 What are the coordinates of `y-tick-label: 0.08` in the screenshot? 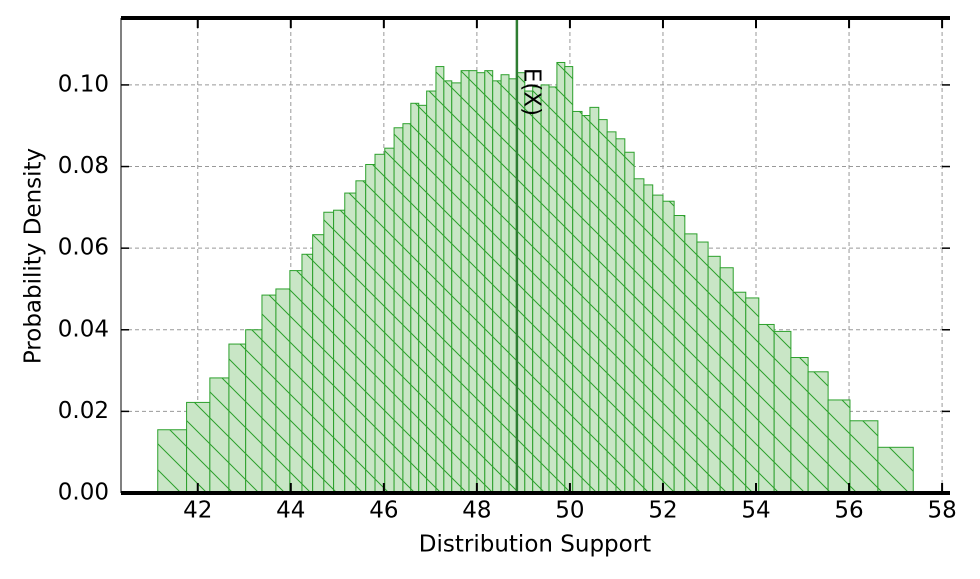 It's located at (83, 166).